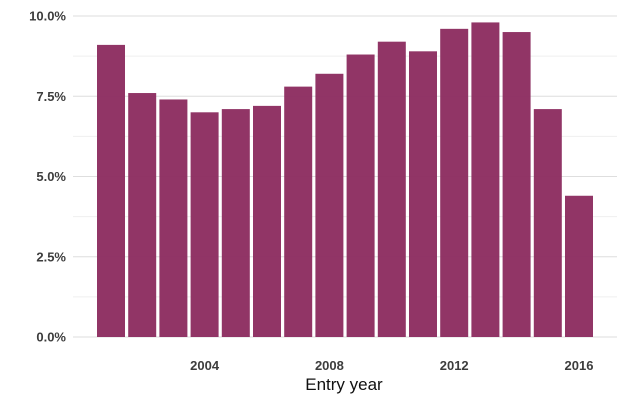 The image size is (625, 400). I want to click on y-axis-ticks: 0.0% 2.5% 5.0% 7.5% 10.0%, so click(47, 177).